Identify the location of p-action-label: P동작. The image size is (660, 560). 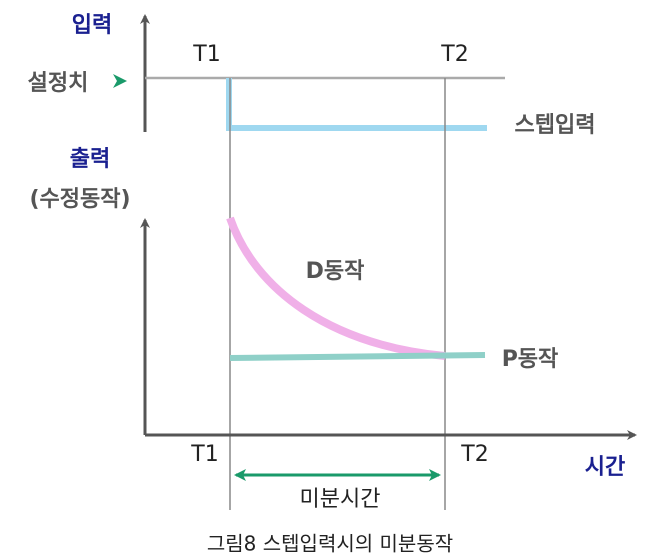
(530, 359).